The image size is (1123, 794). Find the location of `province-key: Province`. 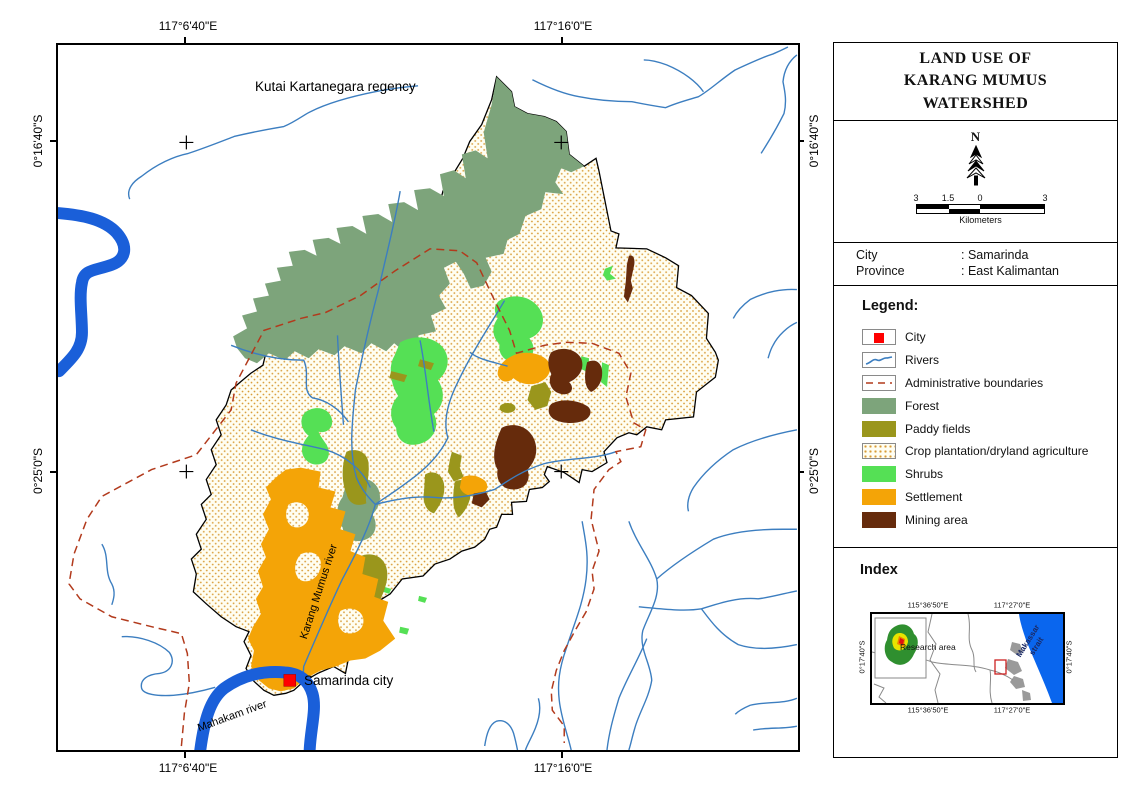

province-key: Province is located at coordinates (880, 271).